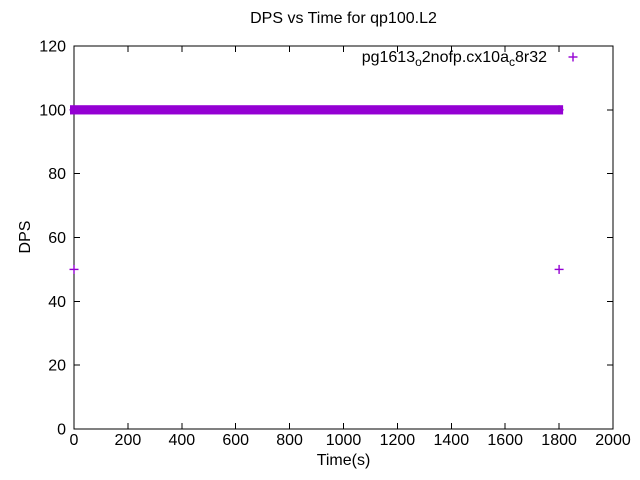  I want to click on x-tick-label: 1600, so click(505, 440).